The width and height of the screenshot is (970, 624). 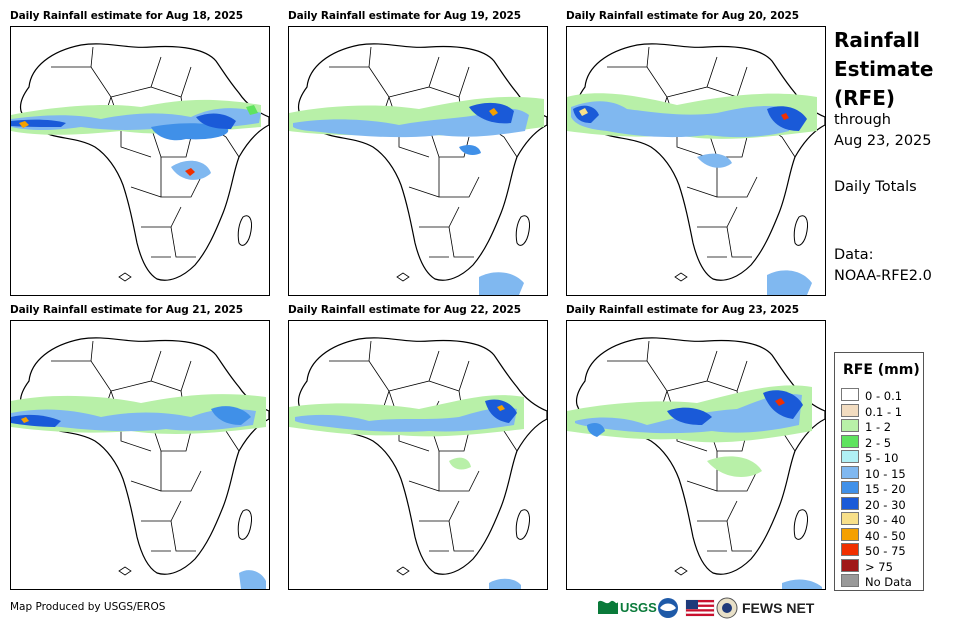 I want to click on totals-label: Daily Totals, so click(x=875, y=187).